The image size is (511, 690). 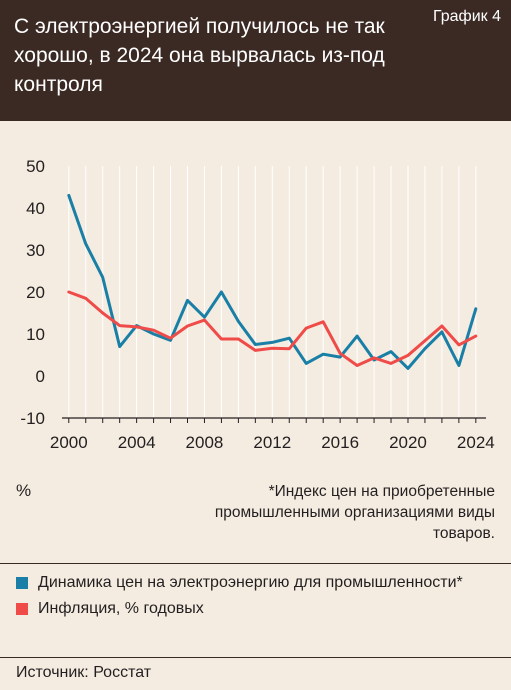 I want to click on x-tick-label-2004: 2004, so click(x=137, y=442).